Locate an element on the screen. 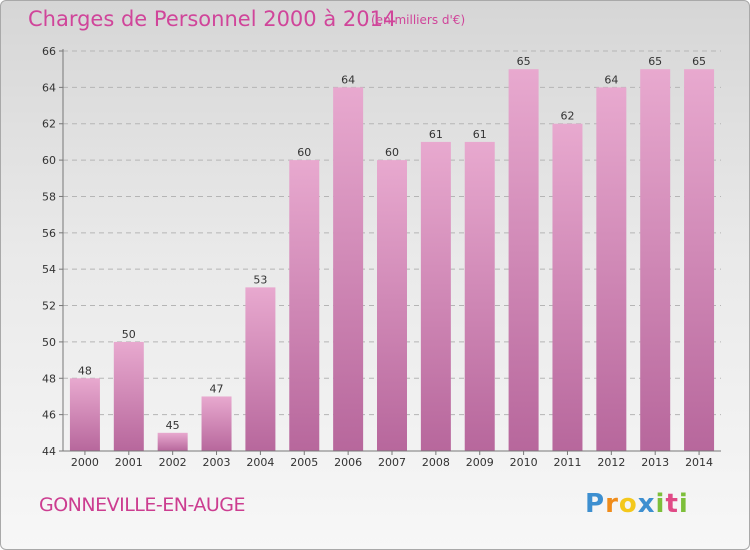  y-tick-label: 62 is located at coordinates (49, 124).